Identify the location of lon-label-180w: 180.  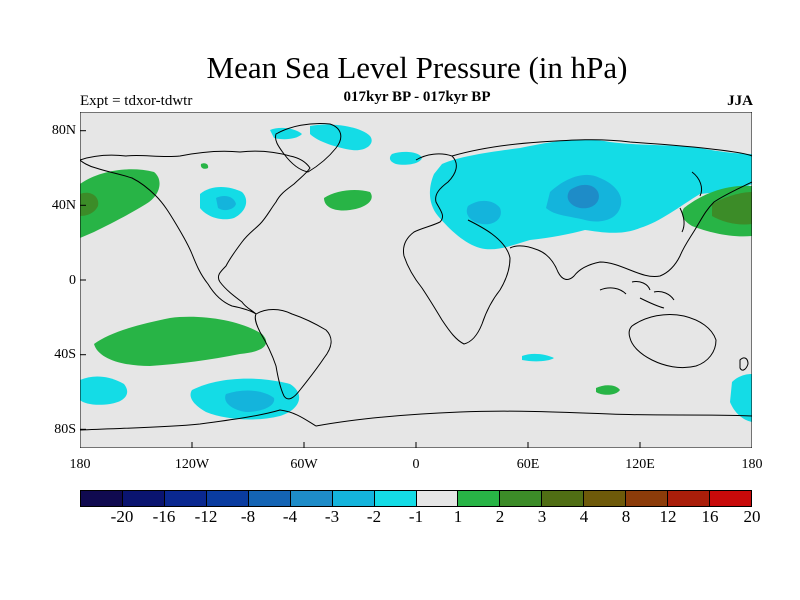
(80, 464).